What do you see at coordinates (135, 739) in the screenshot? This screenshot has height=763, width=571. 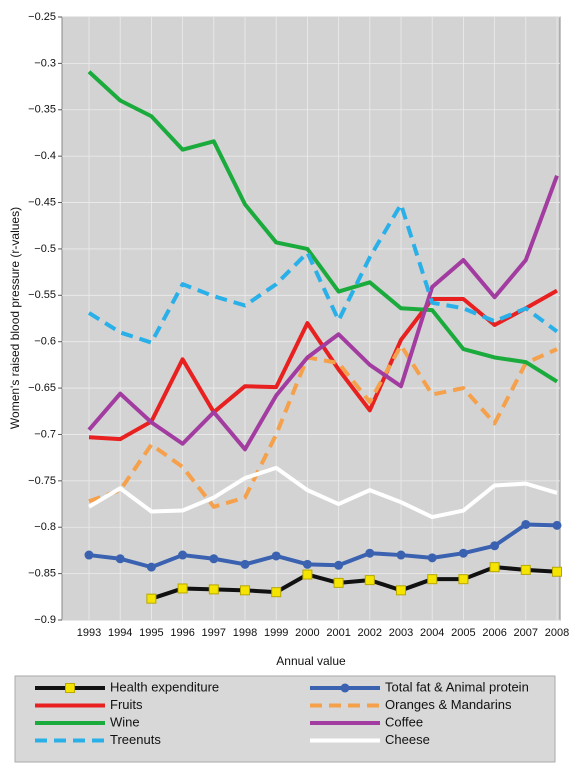 I see `legend-label: Treenuts` at bounding box center [135, 739].